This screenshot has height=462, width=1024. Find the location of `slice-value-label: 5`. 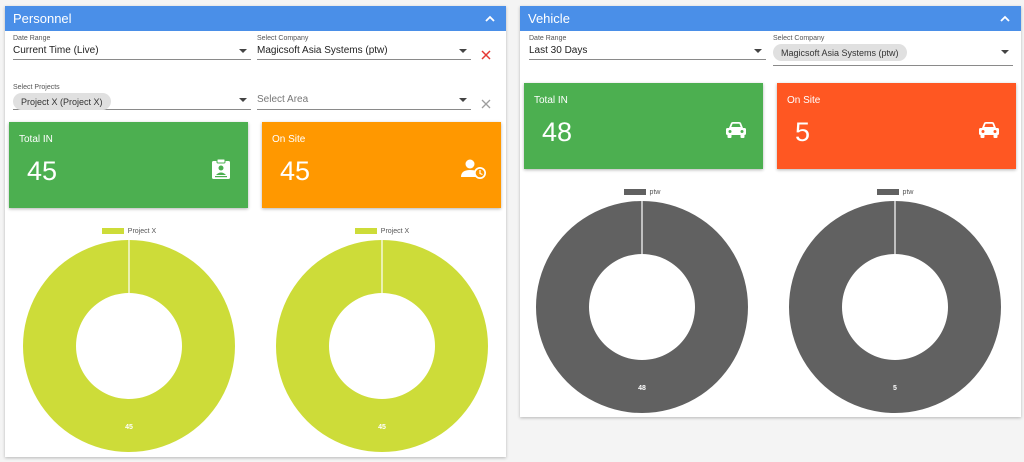

slice-value-label: 5 is located at coordinates (895, 388).